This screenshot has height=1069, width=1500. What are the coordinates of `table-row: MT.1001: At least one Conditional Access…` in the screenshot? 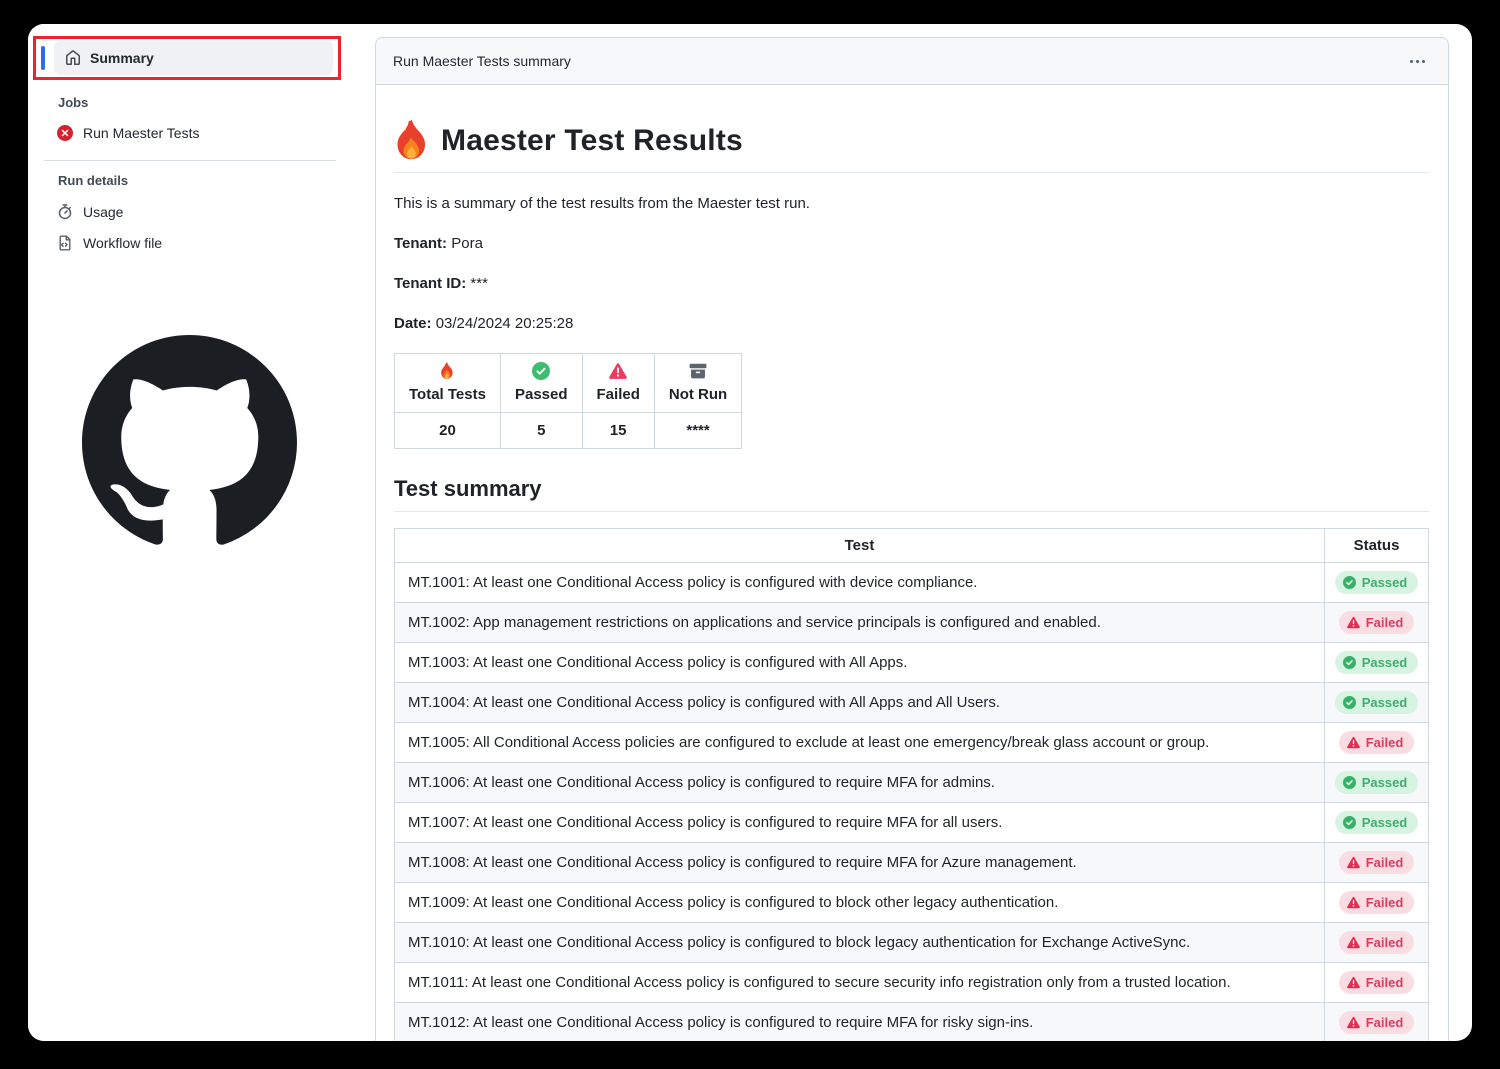 It's located at (911, 582).